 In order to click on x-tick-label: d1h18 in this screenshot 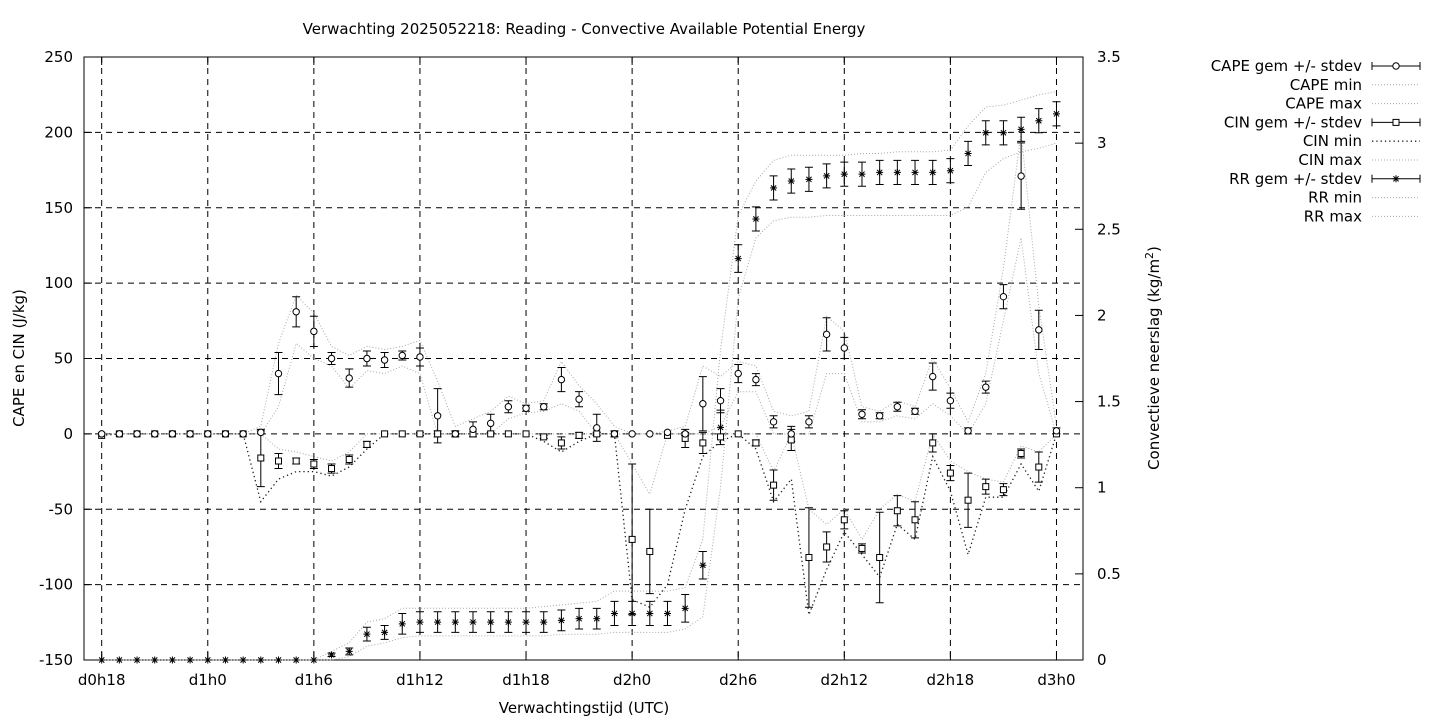, I will do `click(526, 680)`.